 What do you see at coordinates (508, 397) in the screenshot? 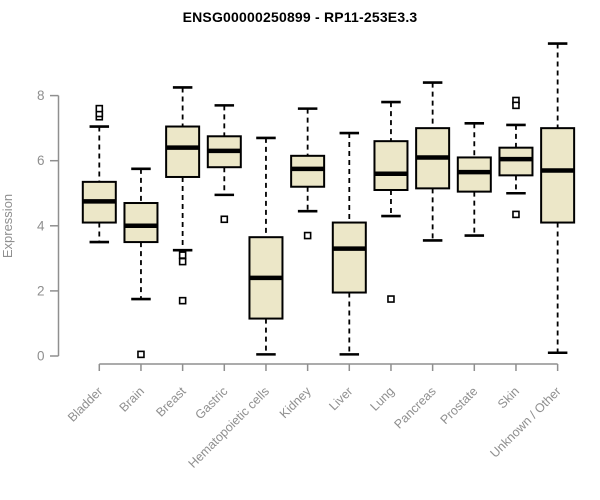
I see `x-axis-label-skin: Skin` at bounding box center [508, 397].